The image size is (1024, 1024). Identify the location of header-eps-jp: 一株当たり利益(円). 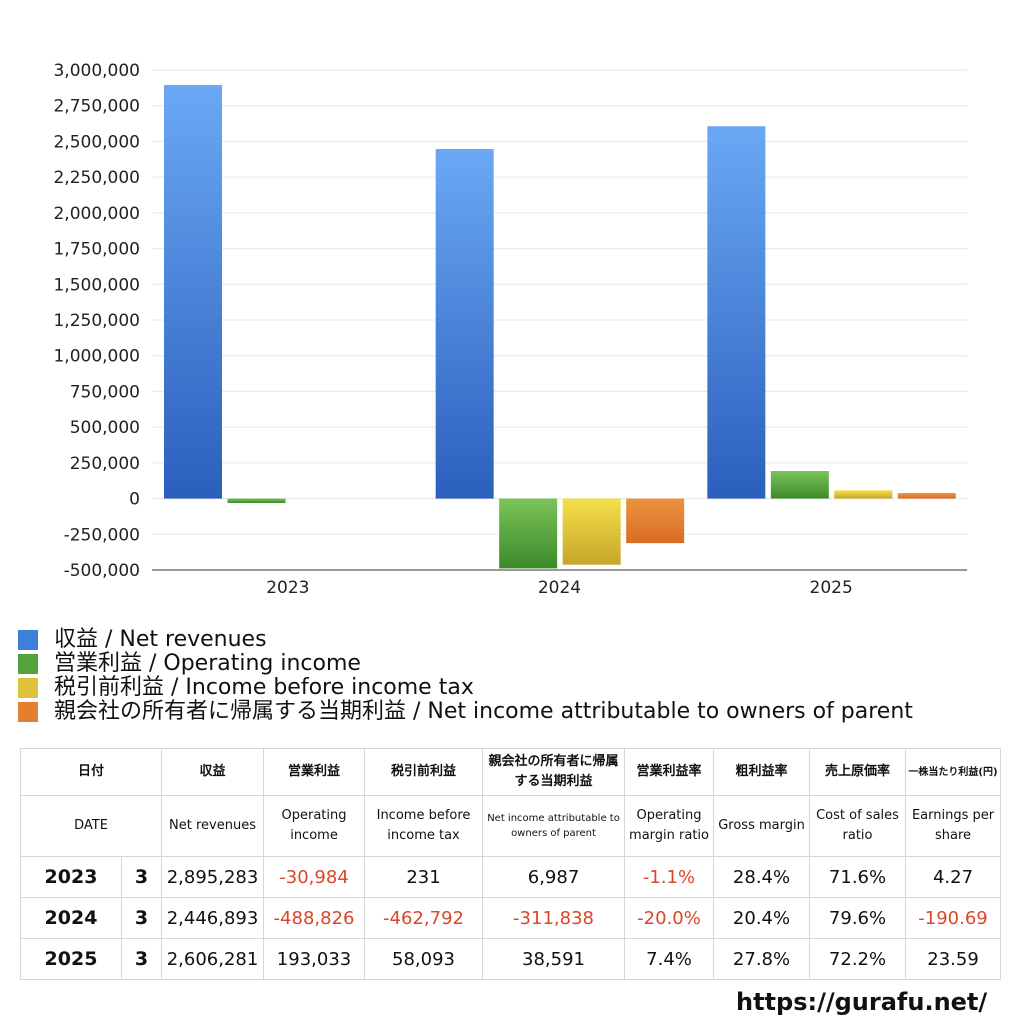
(953, 772).